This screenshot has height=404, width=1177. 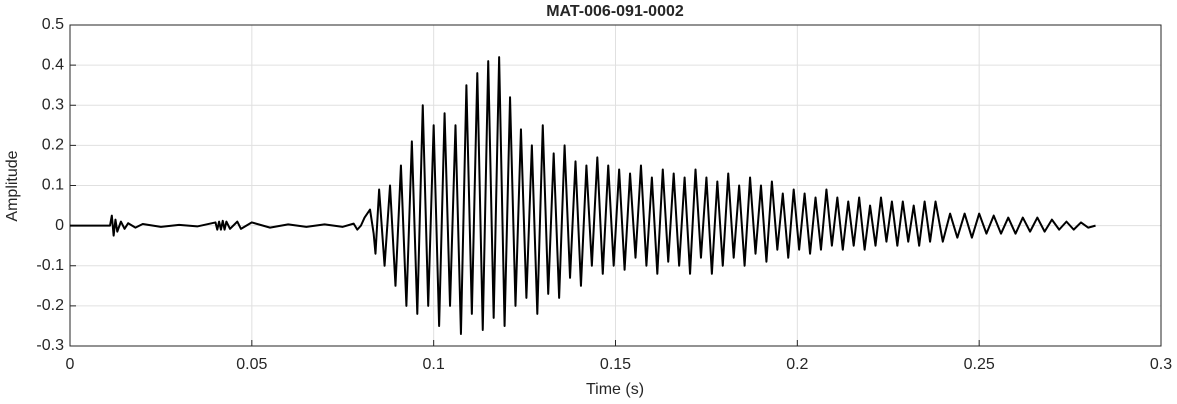 I want to click on y-tick-label: 0.3, so click(x=53, y=104).